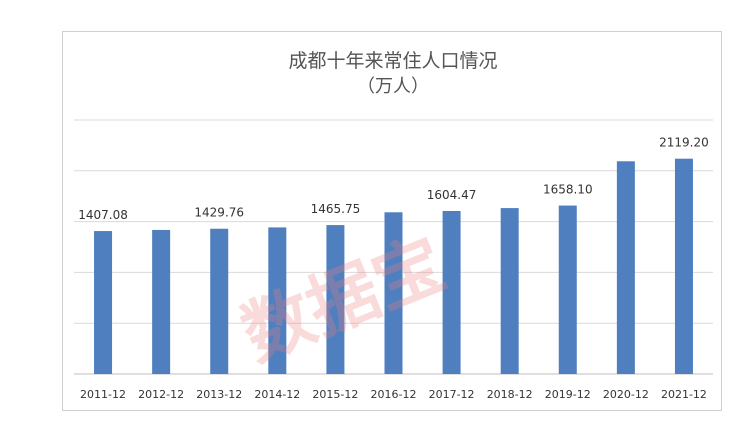  I want to click on data-label-2017-12: 1604.47, so click(452, 195).